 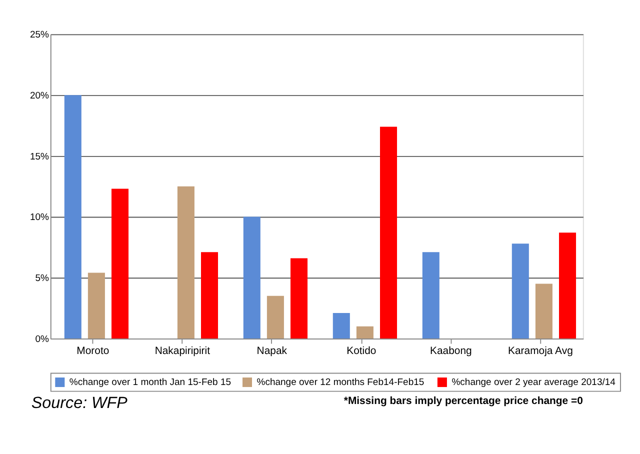 I want to click on x-tick-label: Moroto, so click(x=93, y=352).